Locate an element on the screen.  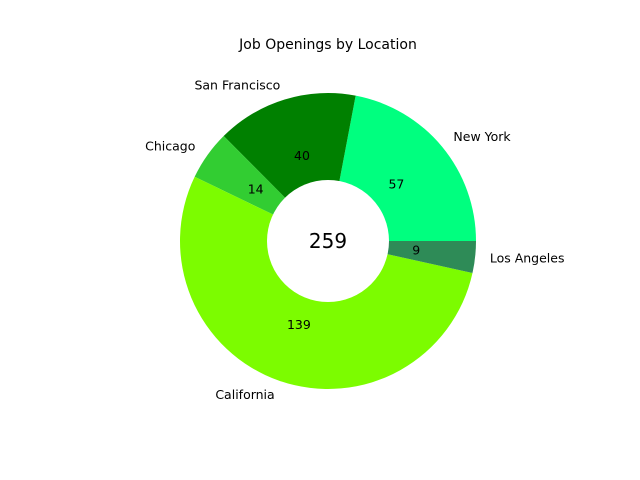
slice-label-chicago: Chicago is located at coordinates (170, 146).